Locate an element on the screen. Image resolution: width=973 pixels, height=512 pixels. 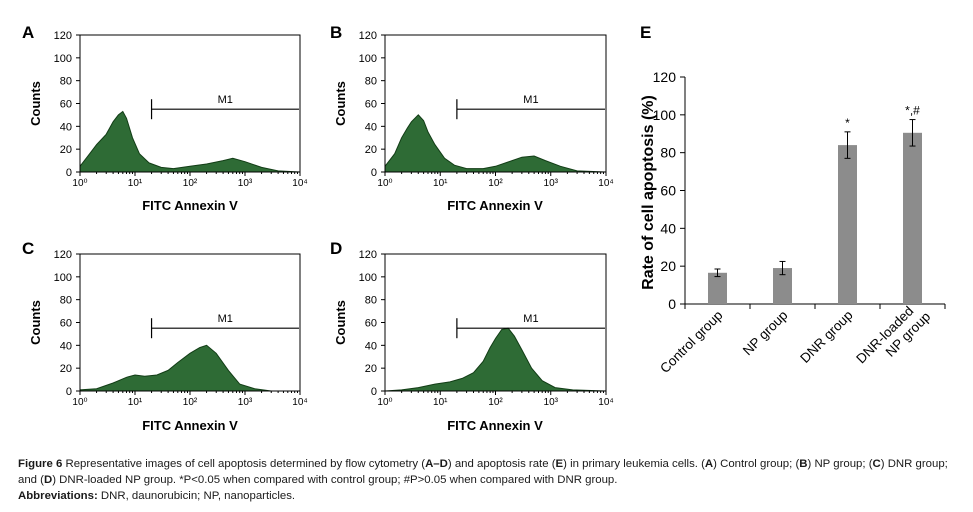
y-tick-label-a: 80 is located at coordinates (66, 82).